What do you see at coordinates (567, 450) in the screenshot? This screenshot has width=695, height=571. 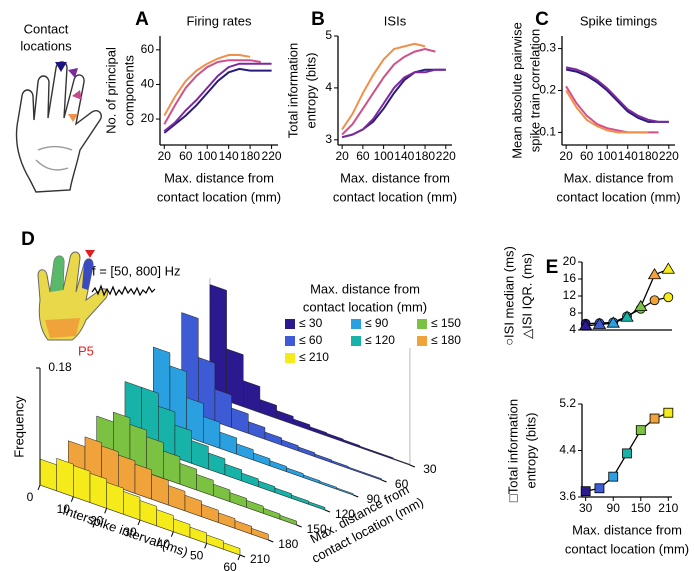 I see `y-tick-label: 4.4` at bounding box center [567, 450].